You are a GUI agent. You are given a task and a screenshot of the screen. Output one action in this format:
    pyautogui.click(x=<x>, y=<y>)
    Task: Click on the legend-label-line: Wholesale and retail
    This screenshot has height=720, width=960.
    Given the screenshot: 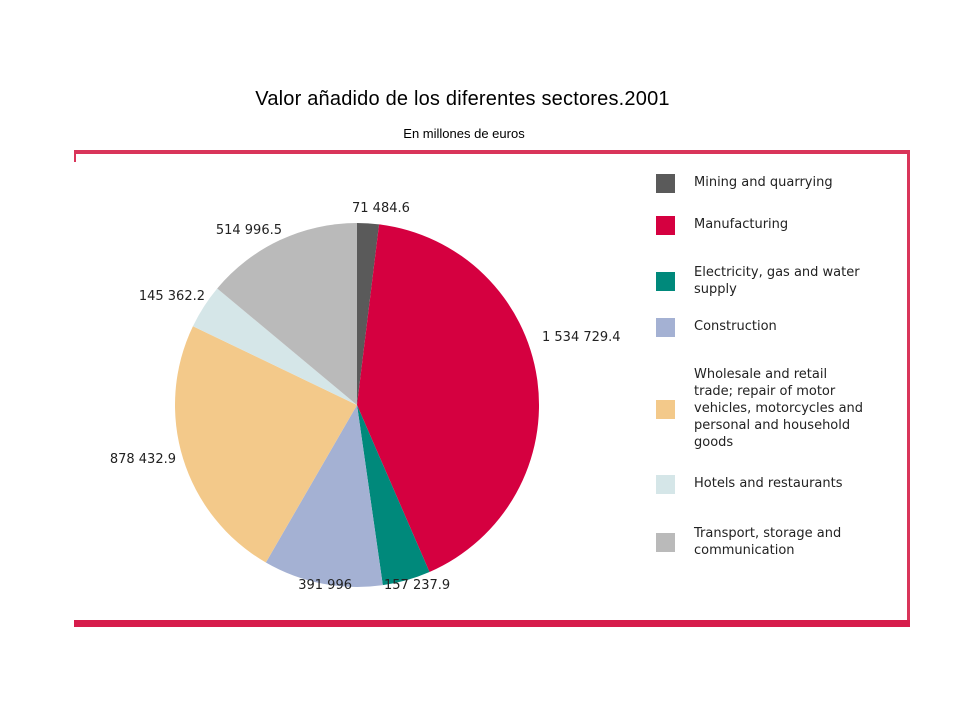 What is the action you would take?
    pyautogui.click(x=761, y=374)
    